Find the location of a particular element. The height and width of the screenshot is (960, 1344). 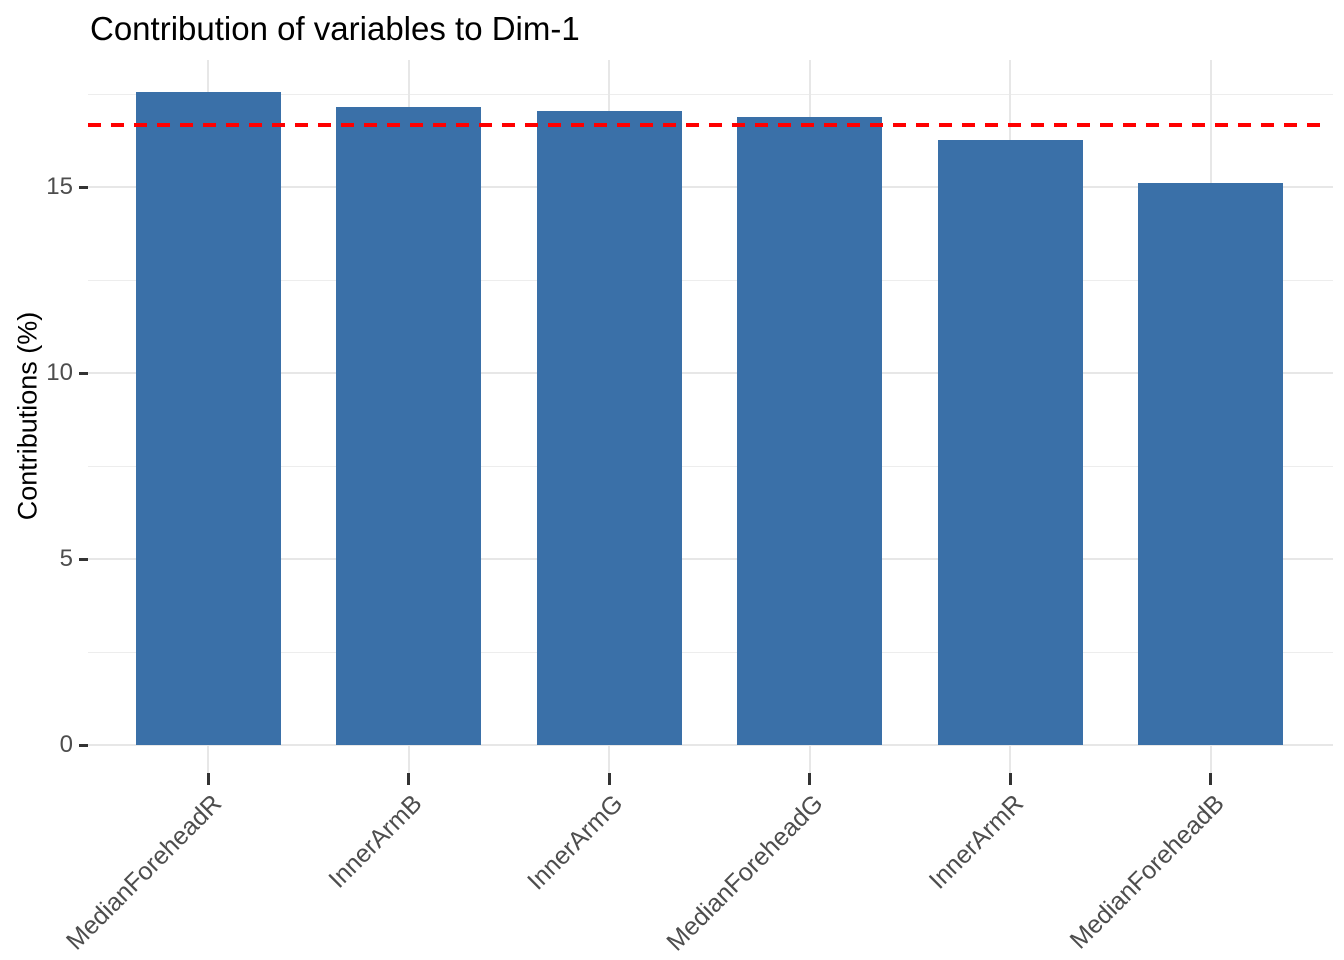

bar-InnerArmG is located at coordinates (609, 427).